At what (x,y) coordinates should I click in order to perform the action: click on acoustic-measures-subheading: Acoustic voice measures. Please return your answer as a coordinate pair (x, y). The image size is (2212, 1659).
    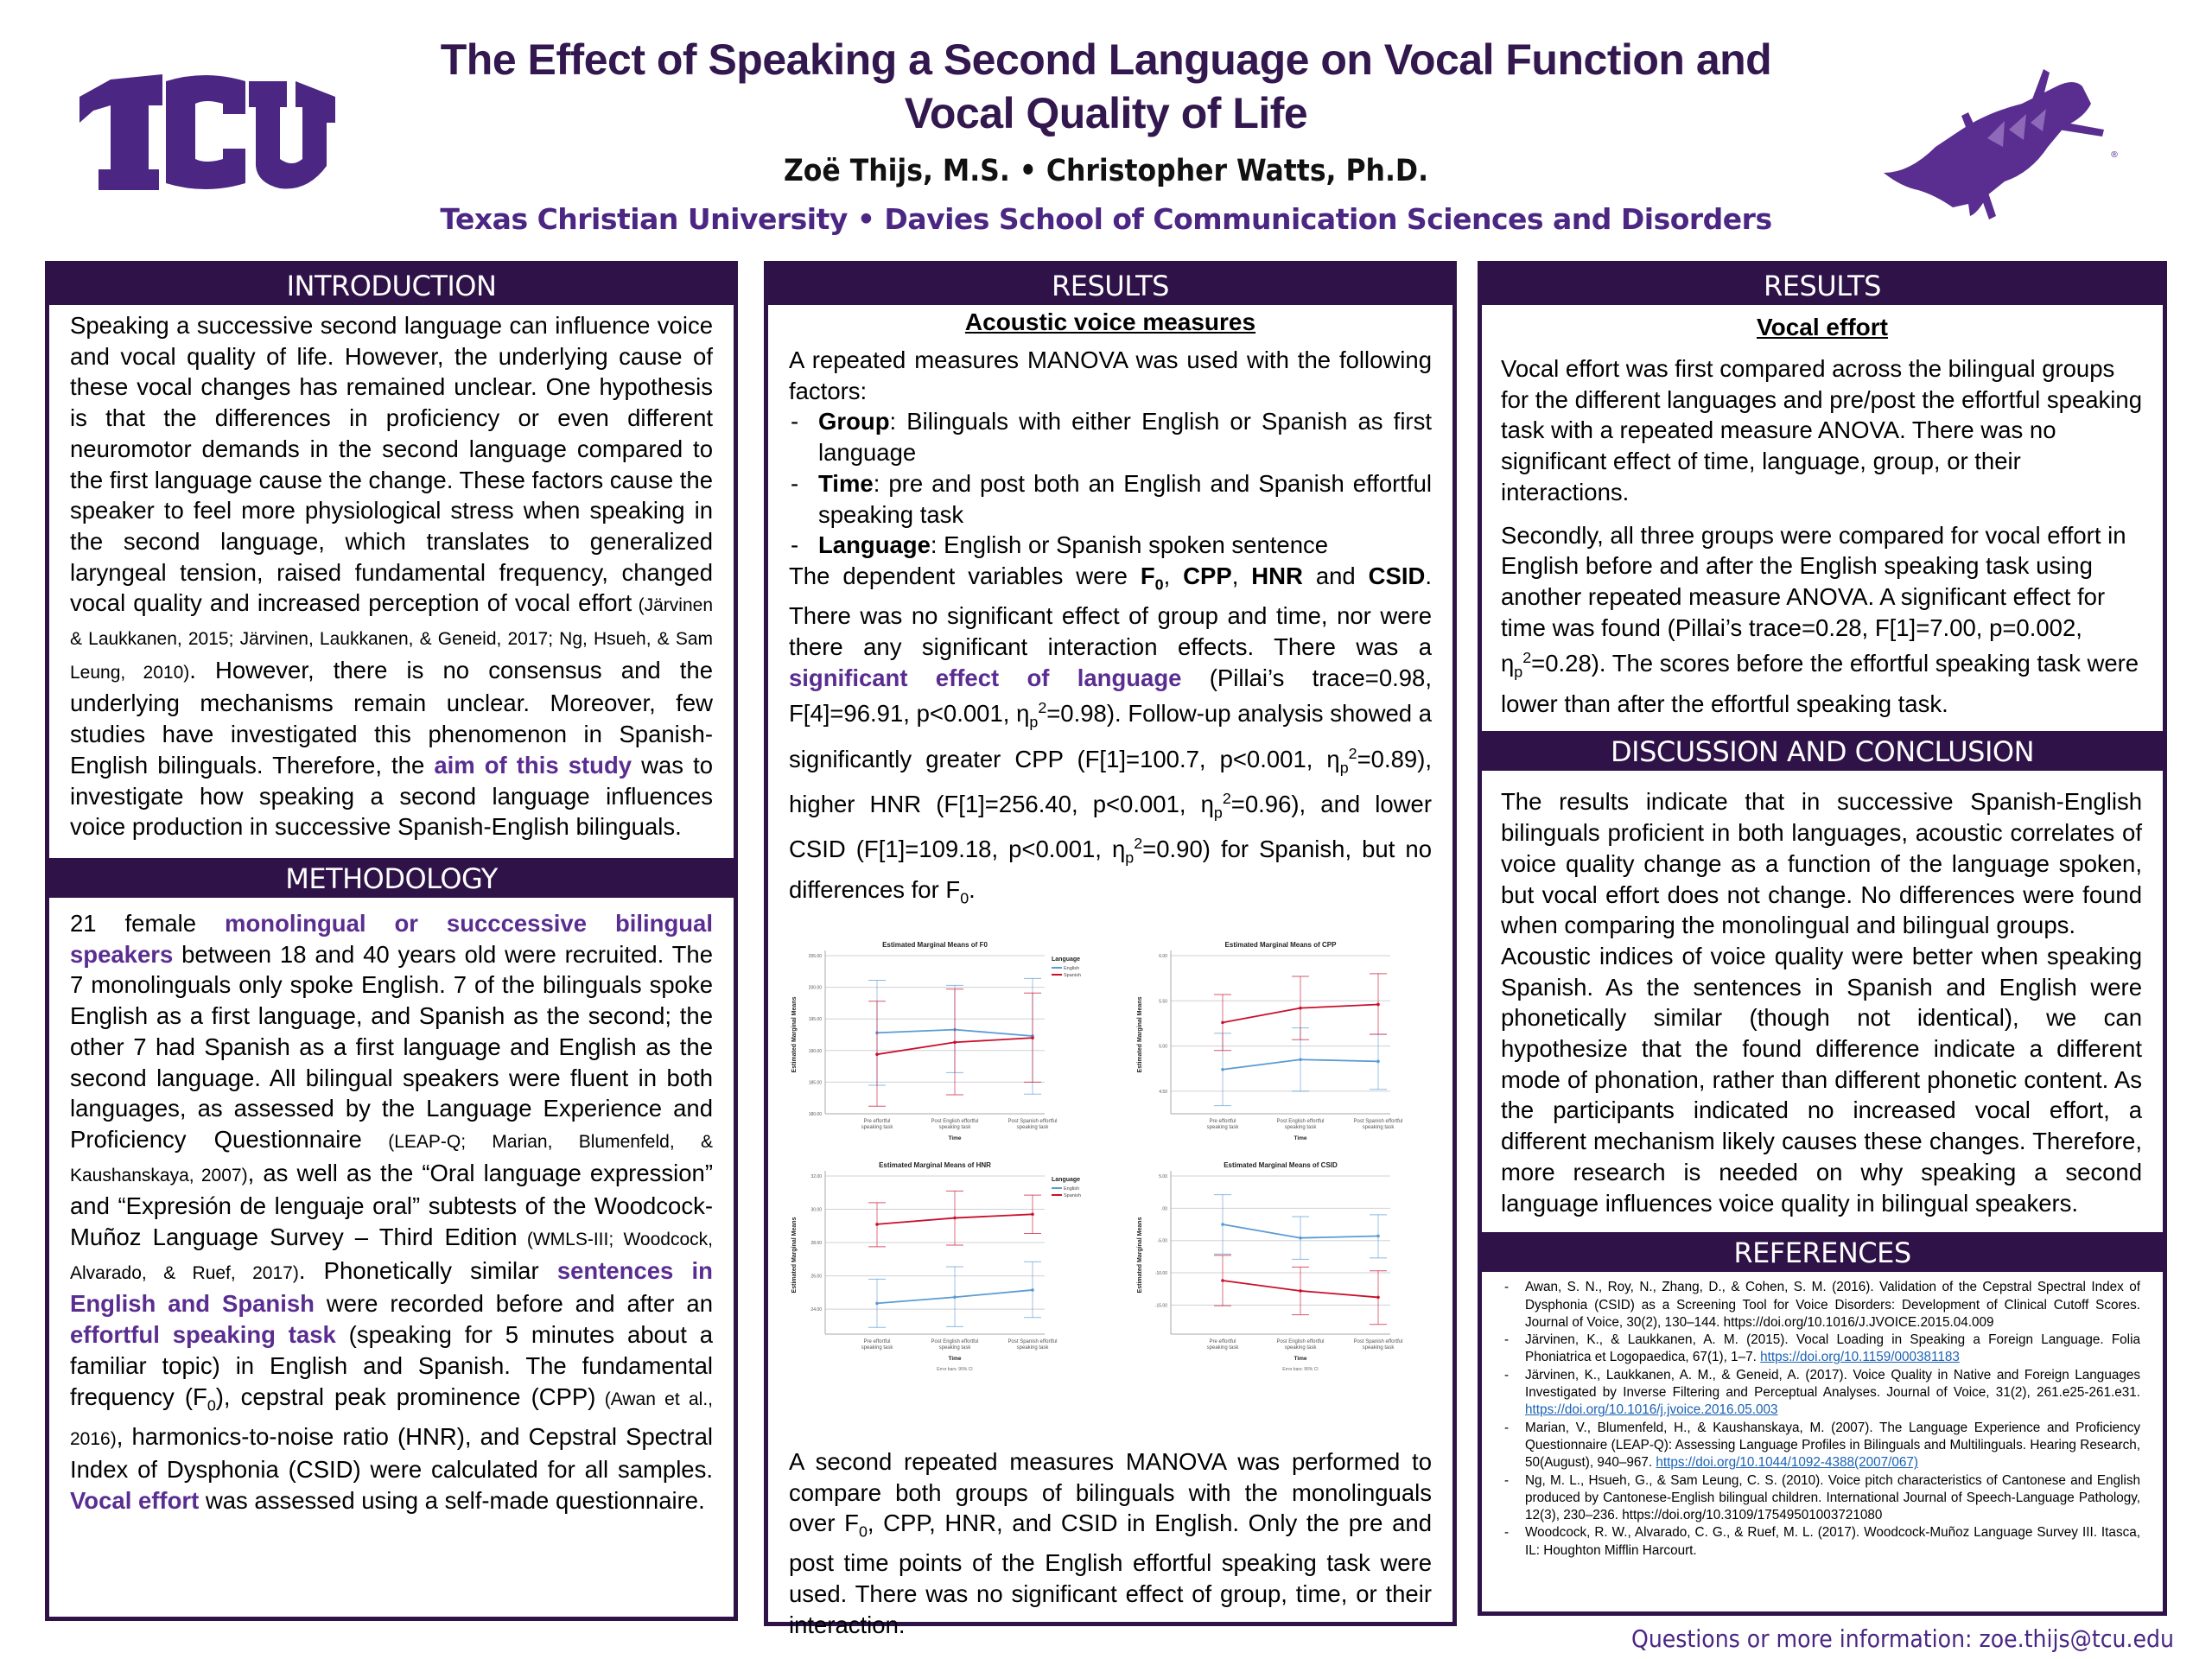
    Looking at the image, I should click on (1110, 321).